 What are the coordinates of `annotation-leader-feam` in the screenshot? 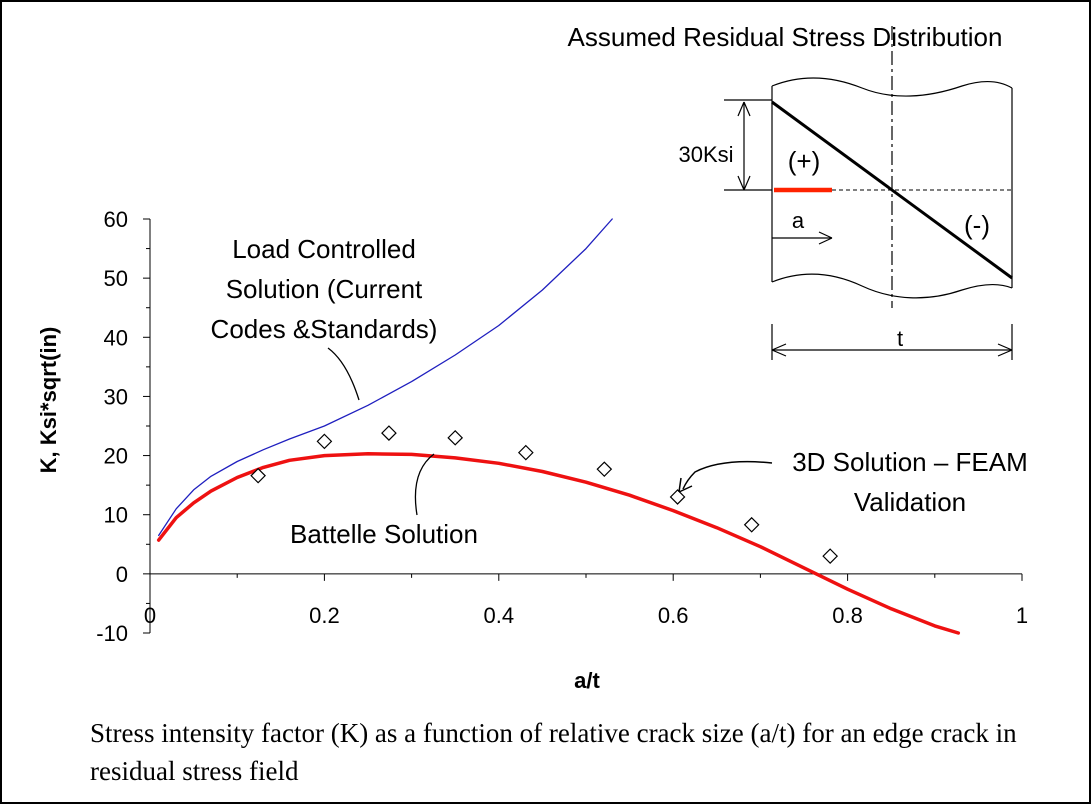 It's located at (727, 475).